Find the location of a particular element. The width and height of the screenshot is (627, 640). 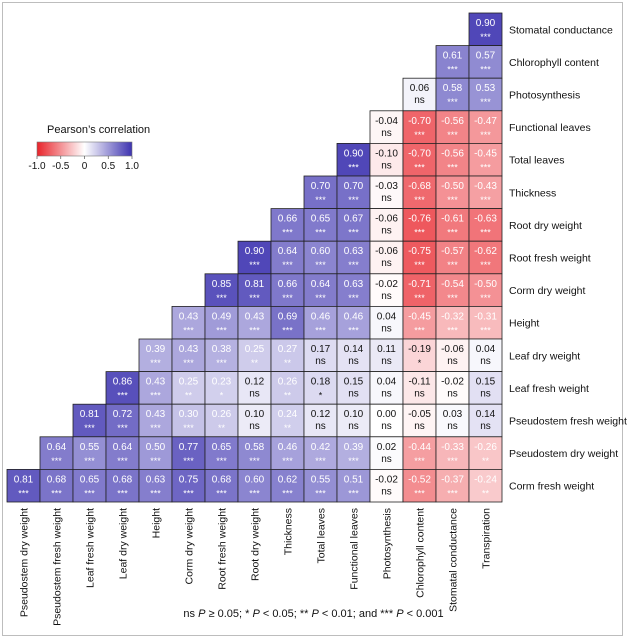

heatmap-cell: 0.72 *** is located at coordinates (122, 420).